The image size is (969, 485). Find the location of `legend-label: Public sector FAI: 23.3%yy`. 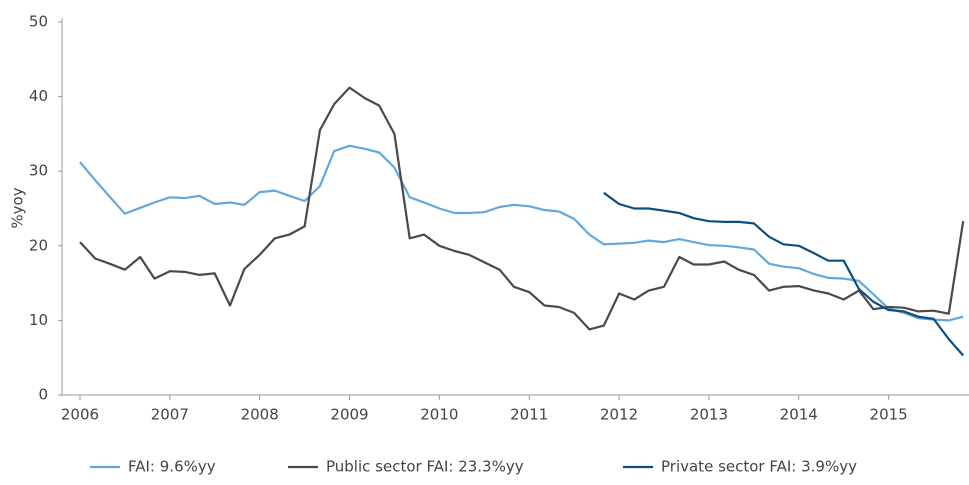

legend-label: Public sector FAI: 23.3%yy is located at coordinates (425, 467).